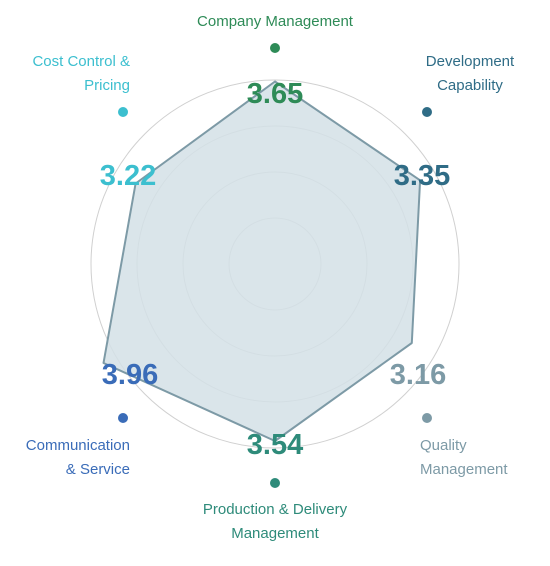 This screenshot has width=550, height=566. What do you see at coordinates (427, 112) in the screenshot?
I see `axis-dot-development-capability` at bounding box center [427, 112].